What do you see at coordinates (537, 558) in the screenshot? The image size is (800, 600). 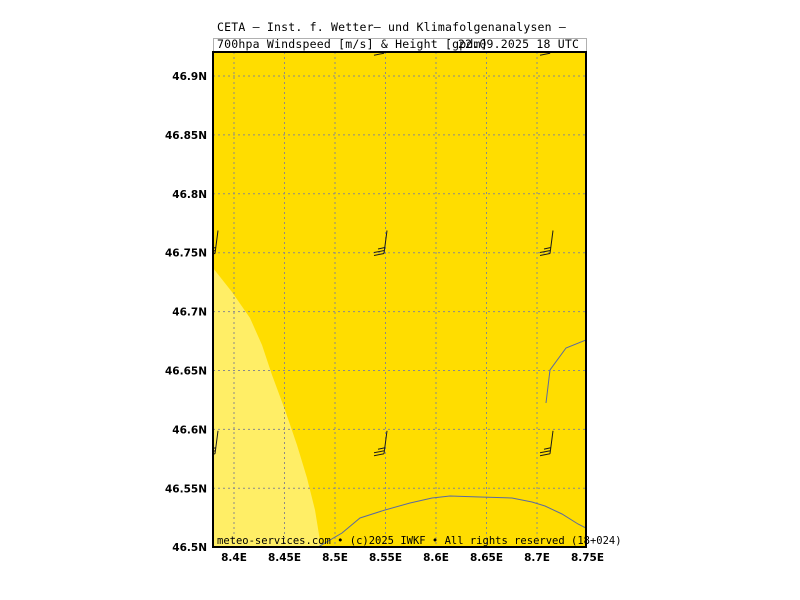 I see `lon-tick-label: 8.7E` at bounding box center [537, 558].